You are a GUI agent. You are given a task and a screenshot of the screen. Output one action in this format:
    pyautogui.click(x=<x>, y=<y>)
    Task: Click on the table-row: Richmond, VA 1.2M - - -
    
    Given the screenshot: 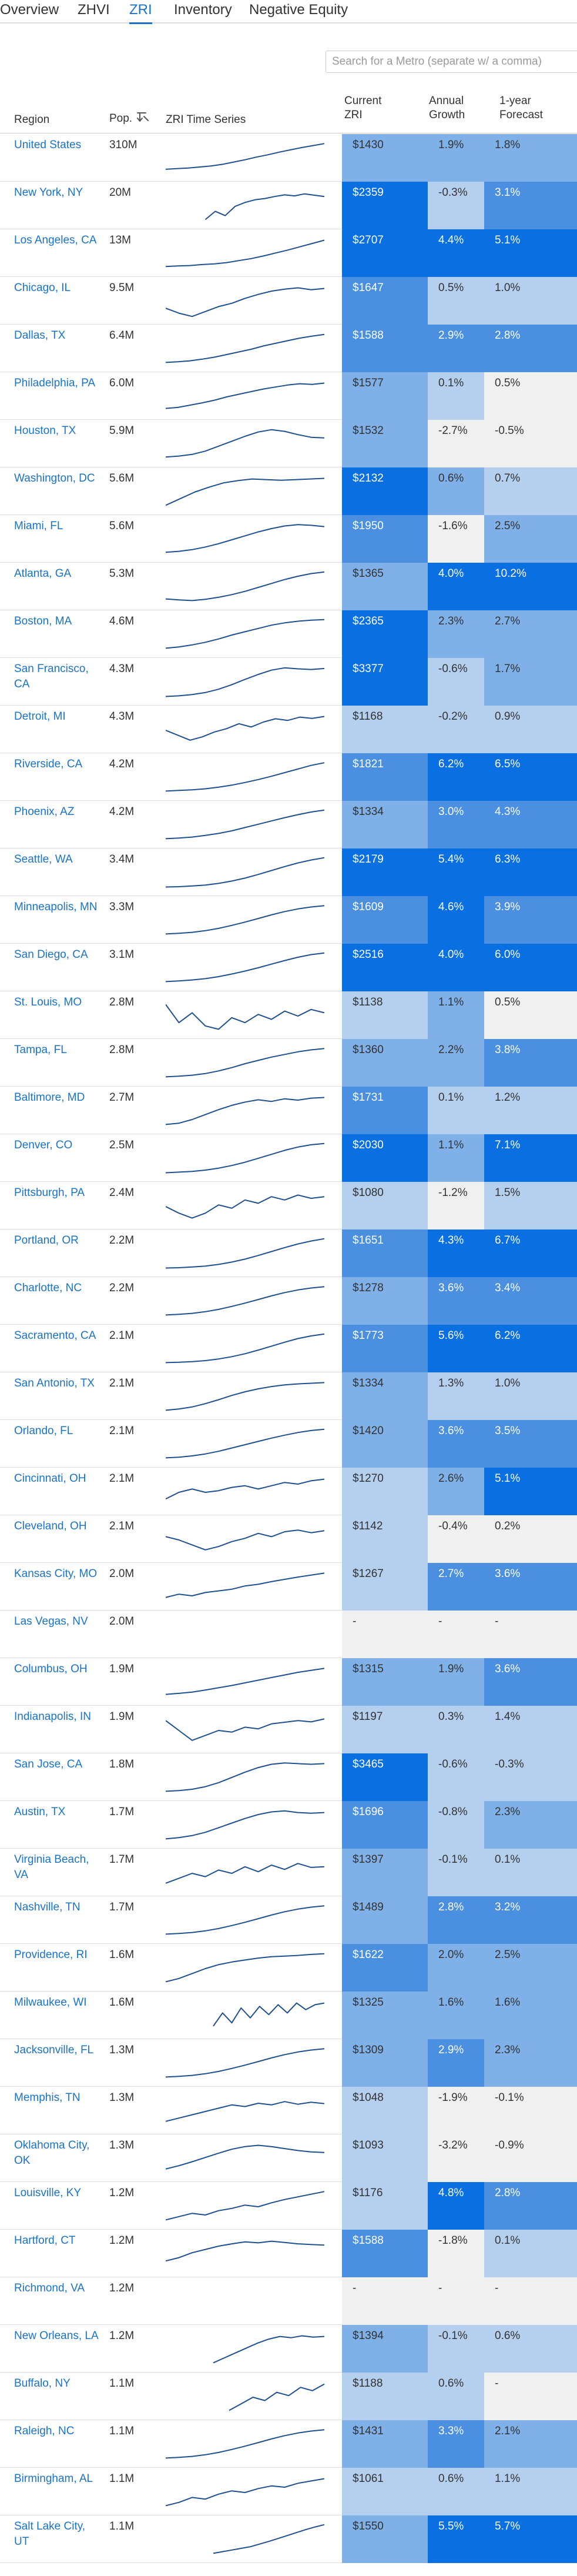 What is the action you would take?
    pyautogui.click(x=288, y=2301)
    